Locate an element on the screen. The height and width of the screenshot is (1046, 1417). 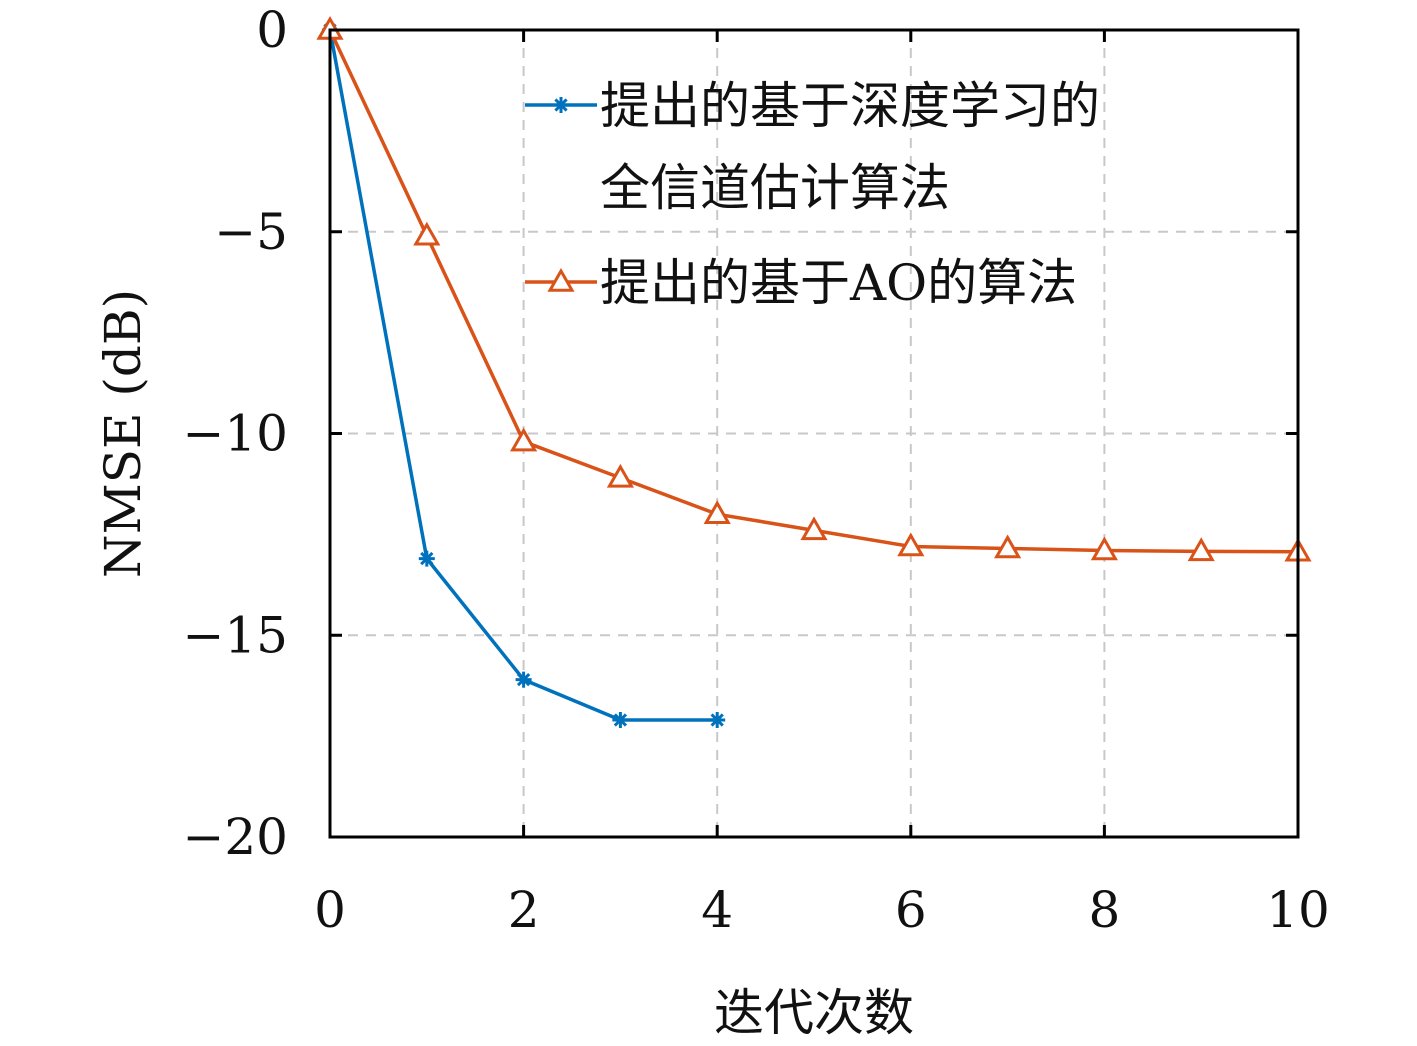
x-tick-label: 8 is located at coordinates (1104, 910).